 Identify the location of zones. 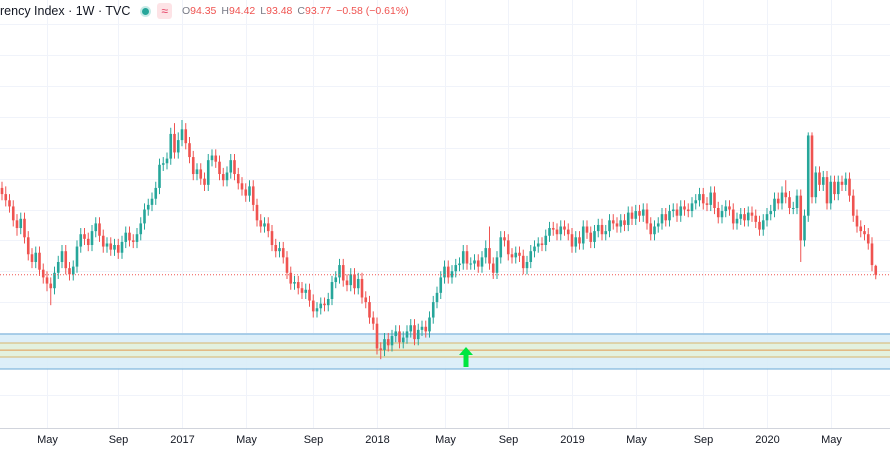
(445, 351).